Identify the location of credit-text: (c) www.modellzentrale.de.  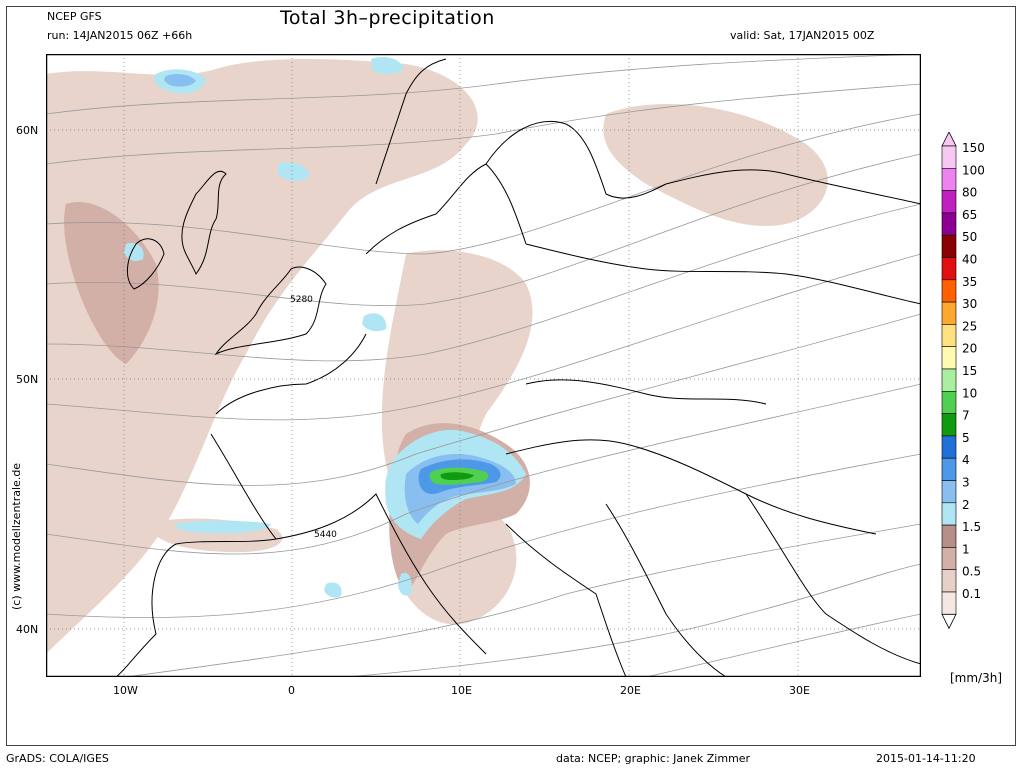
(16, 536).